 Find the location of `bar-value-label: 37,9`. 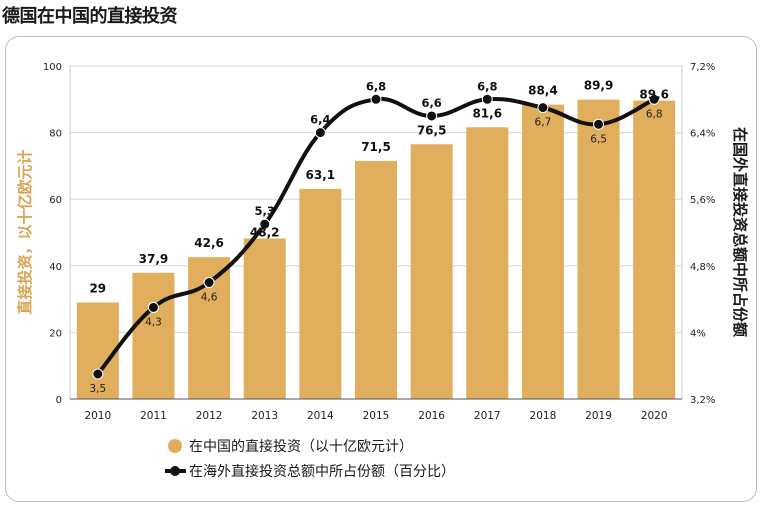

bar-value-label: 37,9 is located at coordinates (154, 259).